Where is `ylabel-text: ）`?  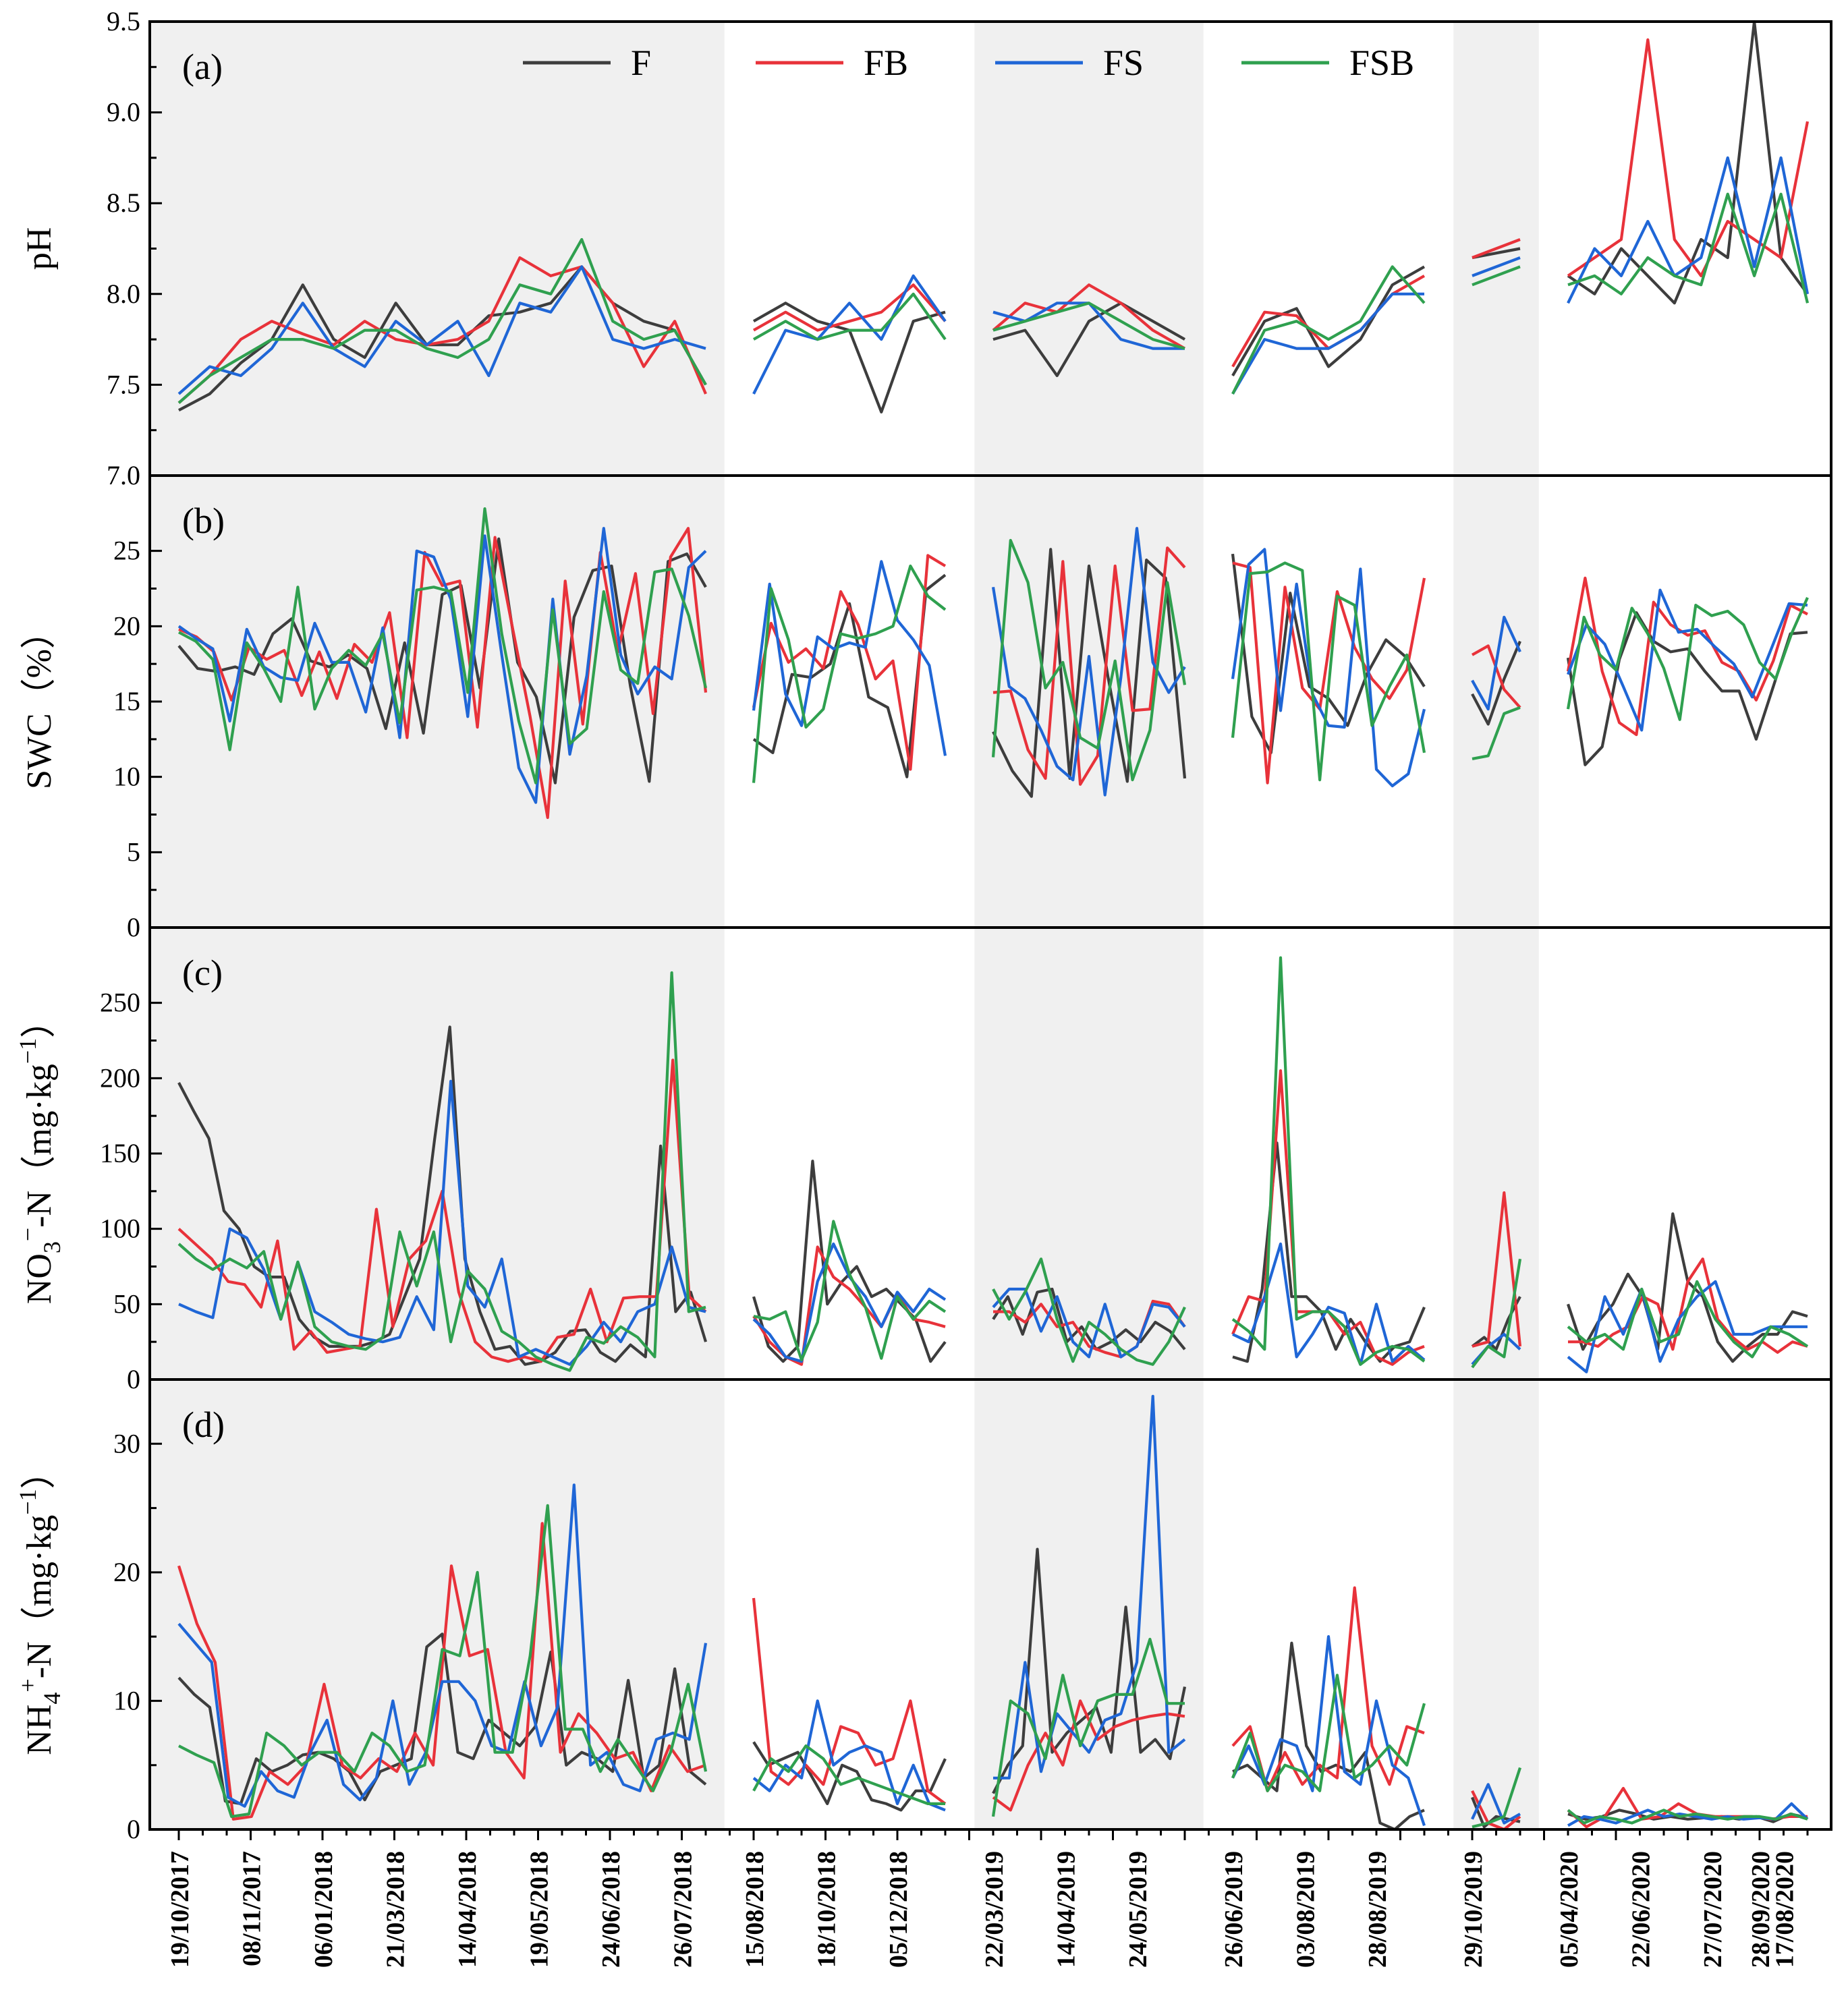
ylabel-text: ） is located at coordinates (39, 1472).